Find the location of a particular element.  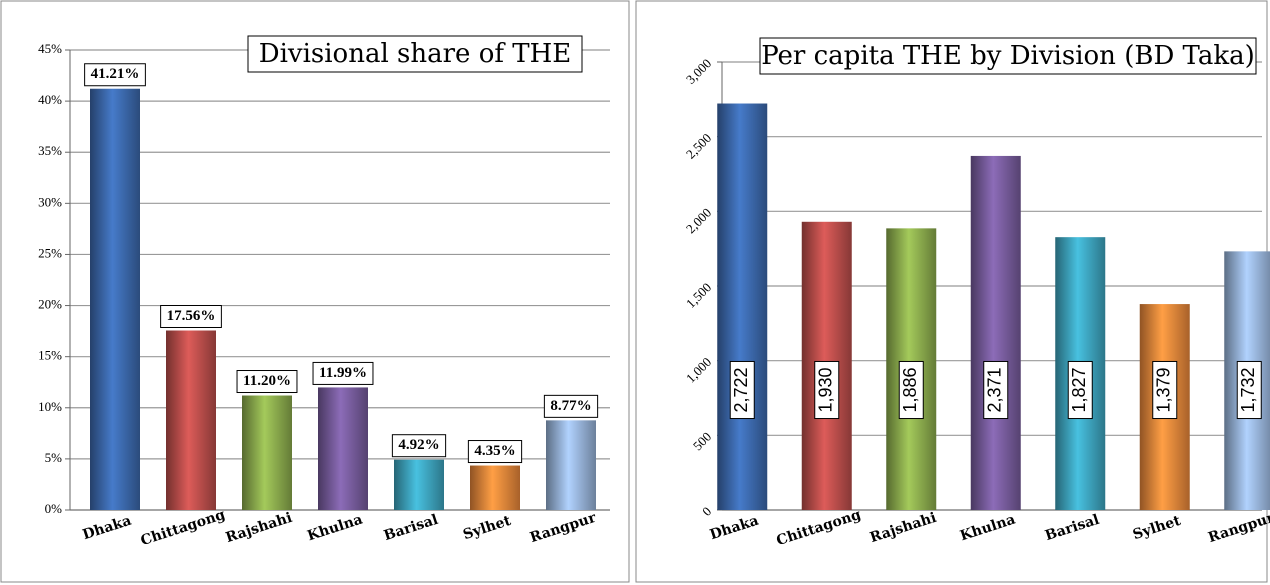

y-tick-label: 25% is located at coordinates (50, 252).